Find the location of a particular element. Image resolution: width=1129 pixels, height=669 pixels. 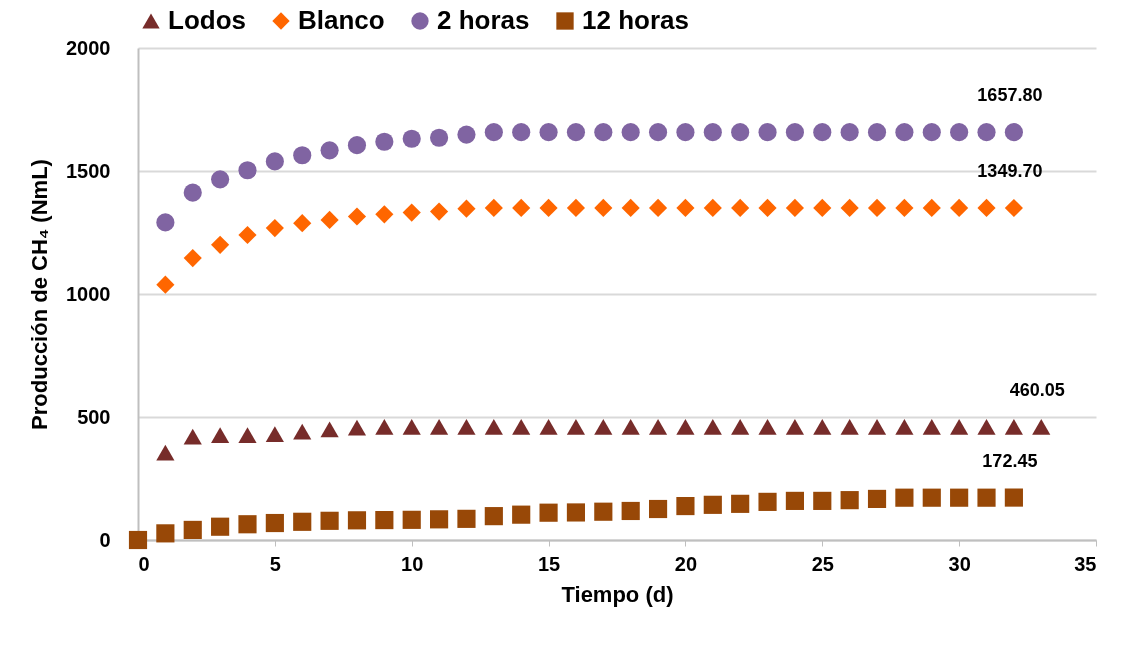

x-axis-title: Tiempo (d) is located at coordinates (617, 594).